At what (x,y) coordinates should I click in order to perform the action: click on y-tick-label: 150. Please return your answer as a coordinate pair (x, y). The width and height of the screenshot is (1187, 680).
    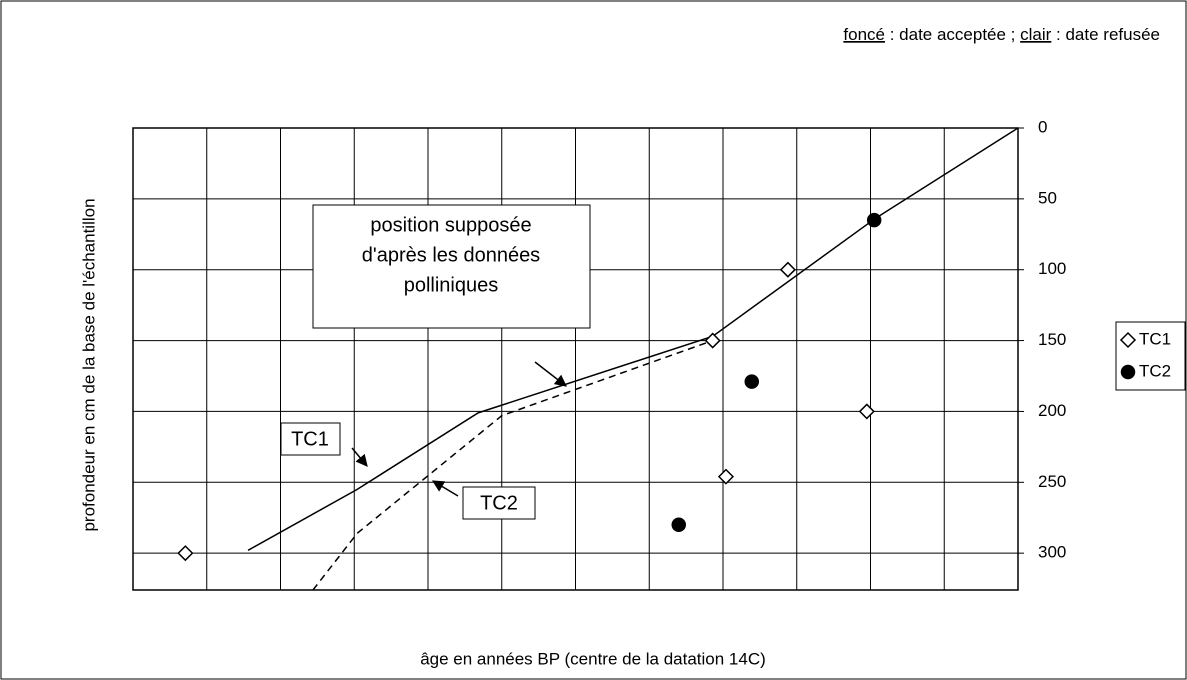
    Looking at the image, I should click on (1052, 339).